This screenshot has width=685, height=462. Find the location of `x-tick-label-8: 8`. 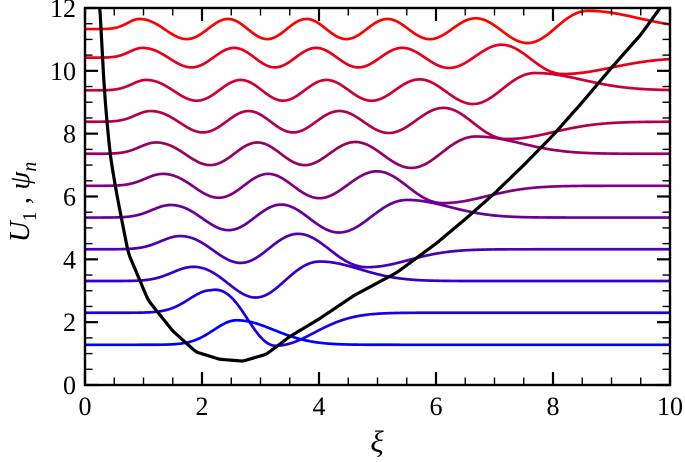

x-tick-label-8: 8 is located at coordinates (553, 406).